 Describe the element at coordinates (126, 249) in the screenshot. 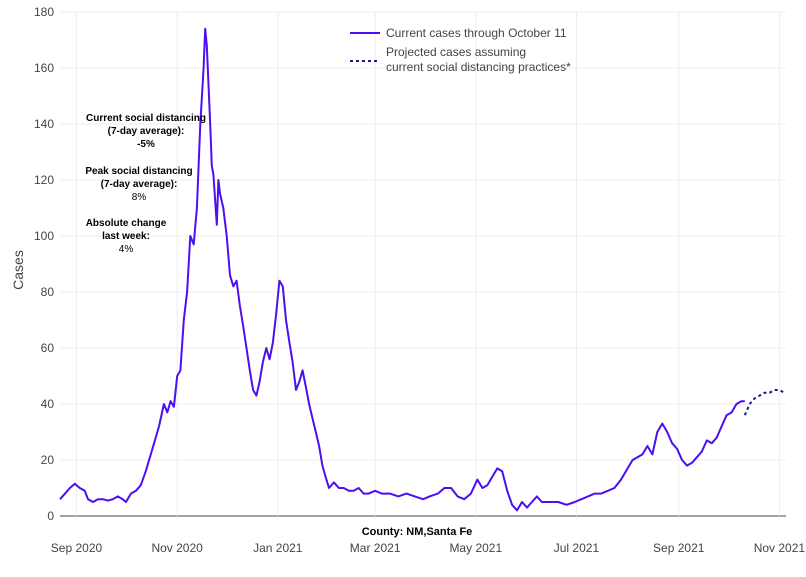

I see `annotation-value: 4%` at that location.